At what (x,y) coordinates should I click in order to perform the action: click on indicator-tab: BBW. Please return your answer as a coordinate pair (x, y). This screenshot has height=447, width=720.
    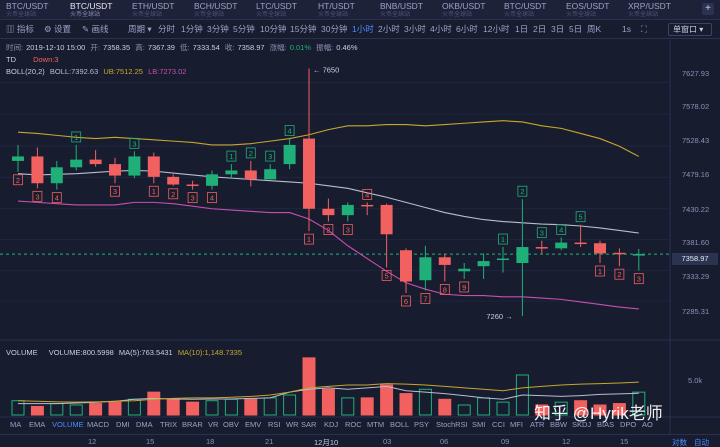
    Looking at the image, I should click on (559, 424).